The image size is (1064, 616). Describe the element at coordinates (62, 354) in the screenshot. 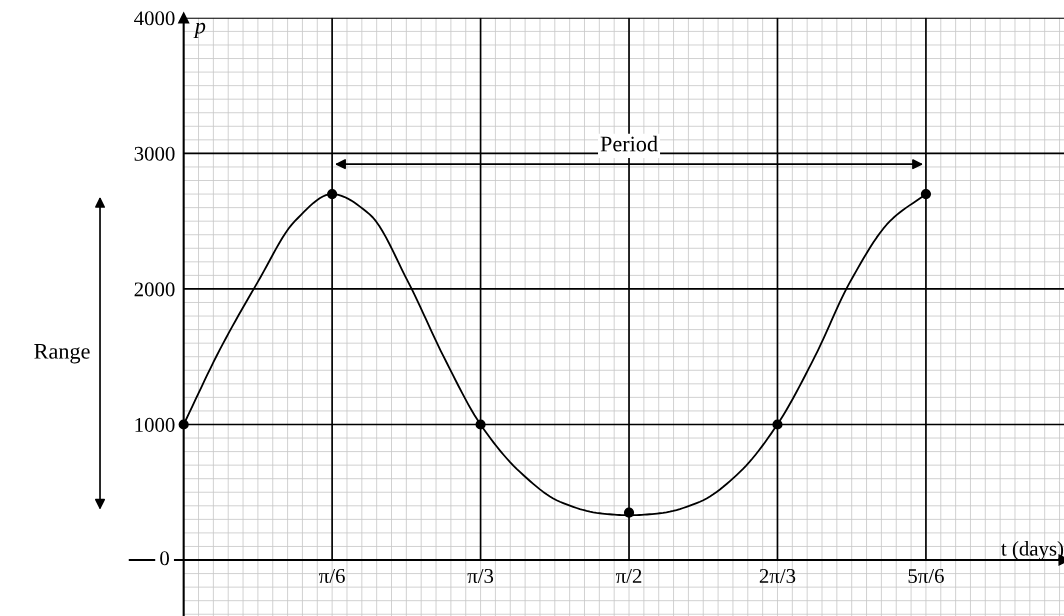

I see `text: Range` at that location.